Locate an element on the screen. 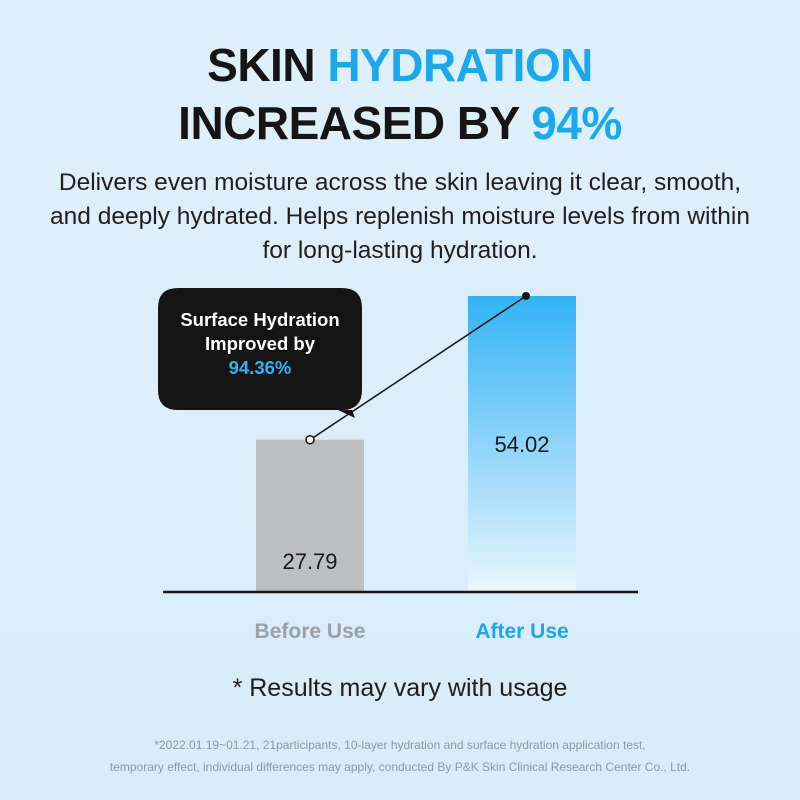 Image resolution: width=800 pixels, height=800 pixels. callout-line-1: Surface Hydration is located at coordinates (260, 319).